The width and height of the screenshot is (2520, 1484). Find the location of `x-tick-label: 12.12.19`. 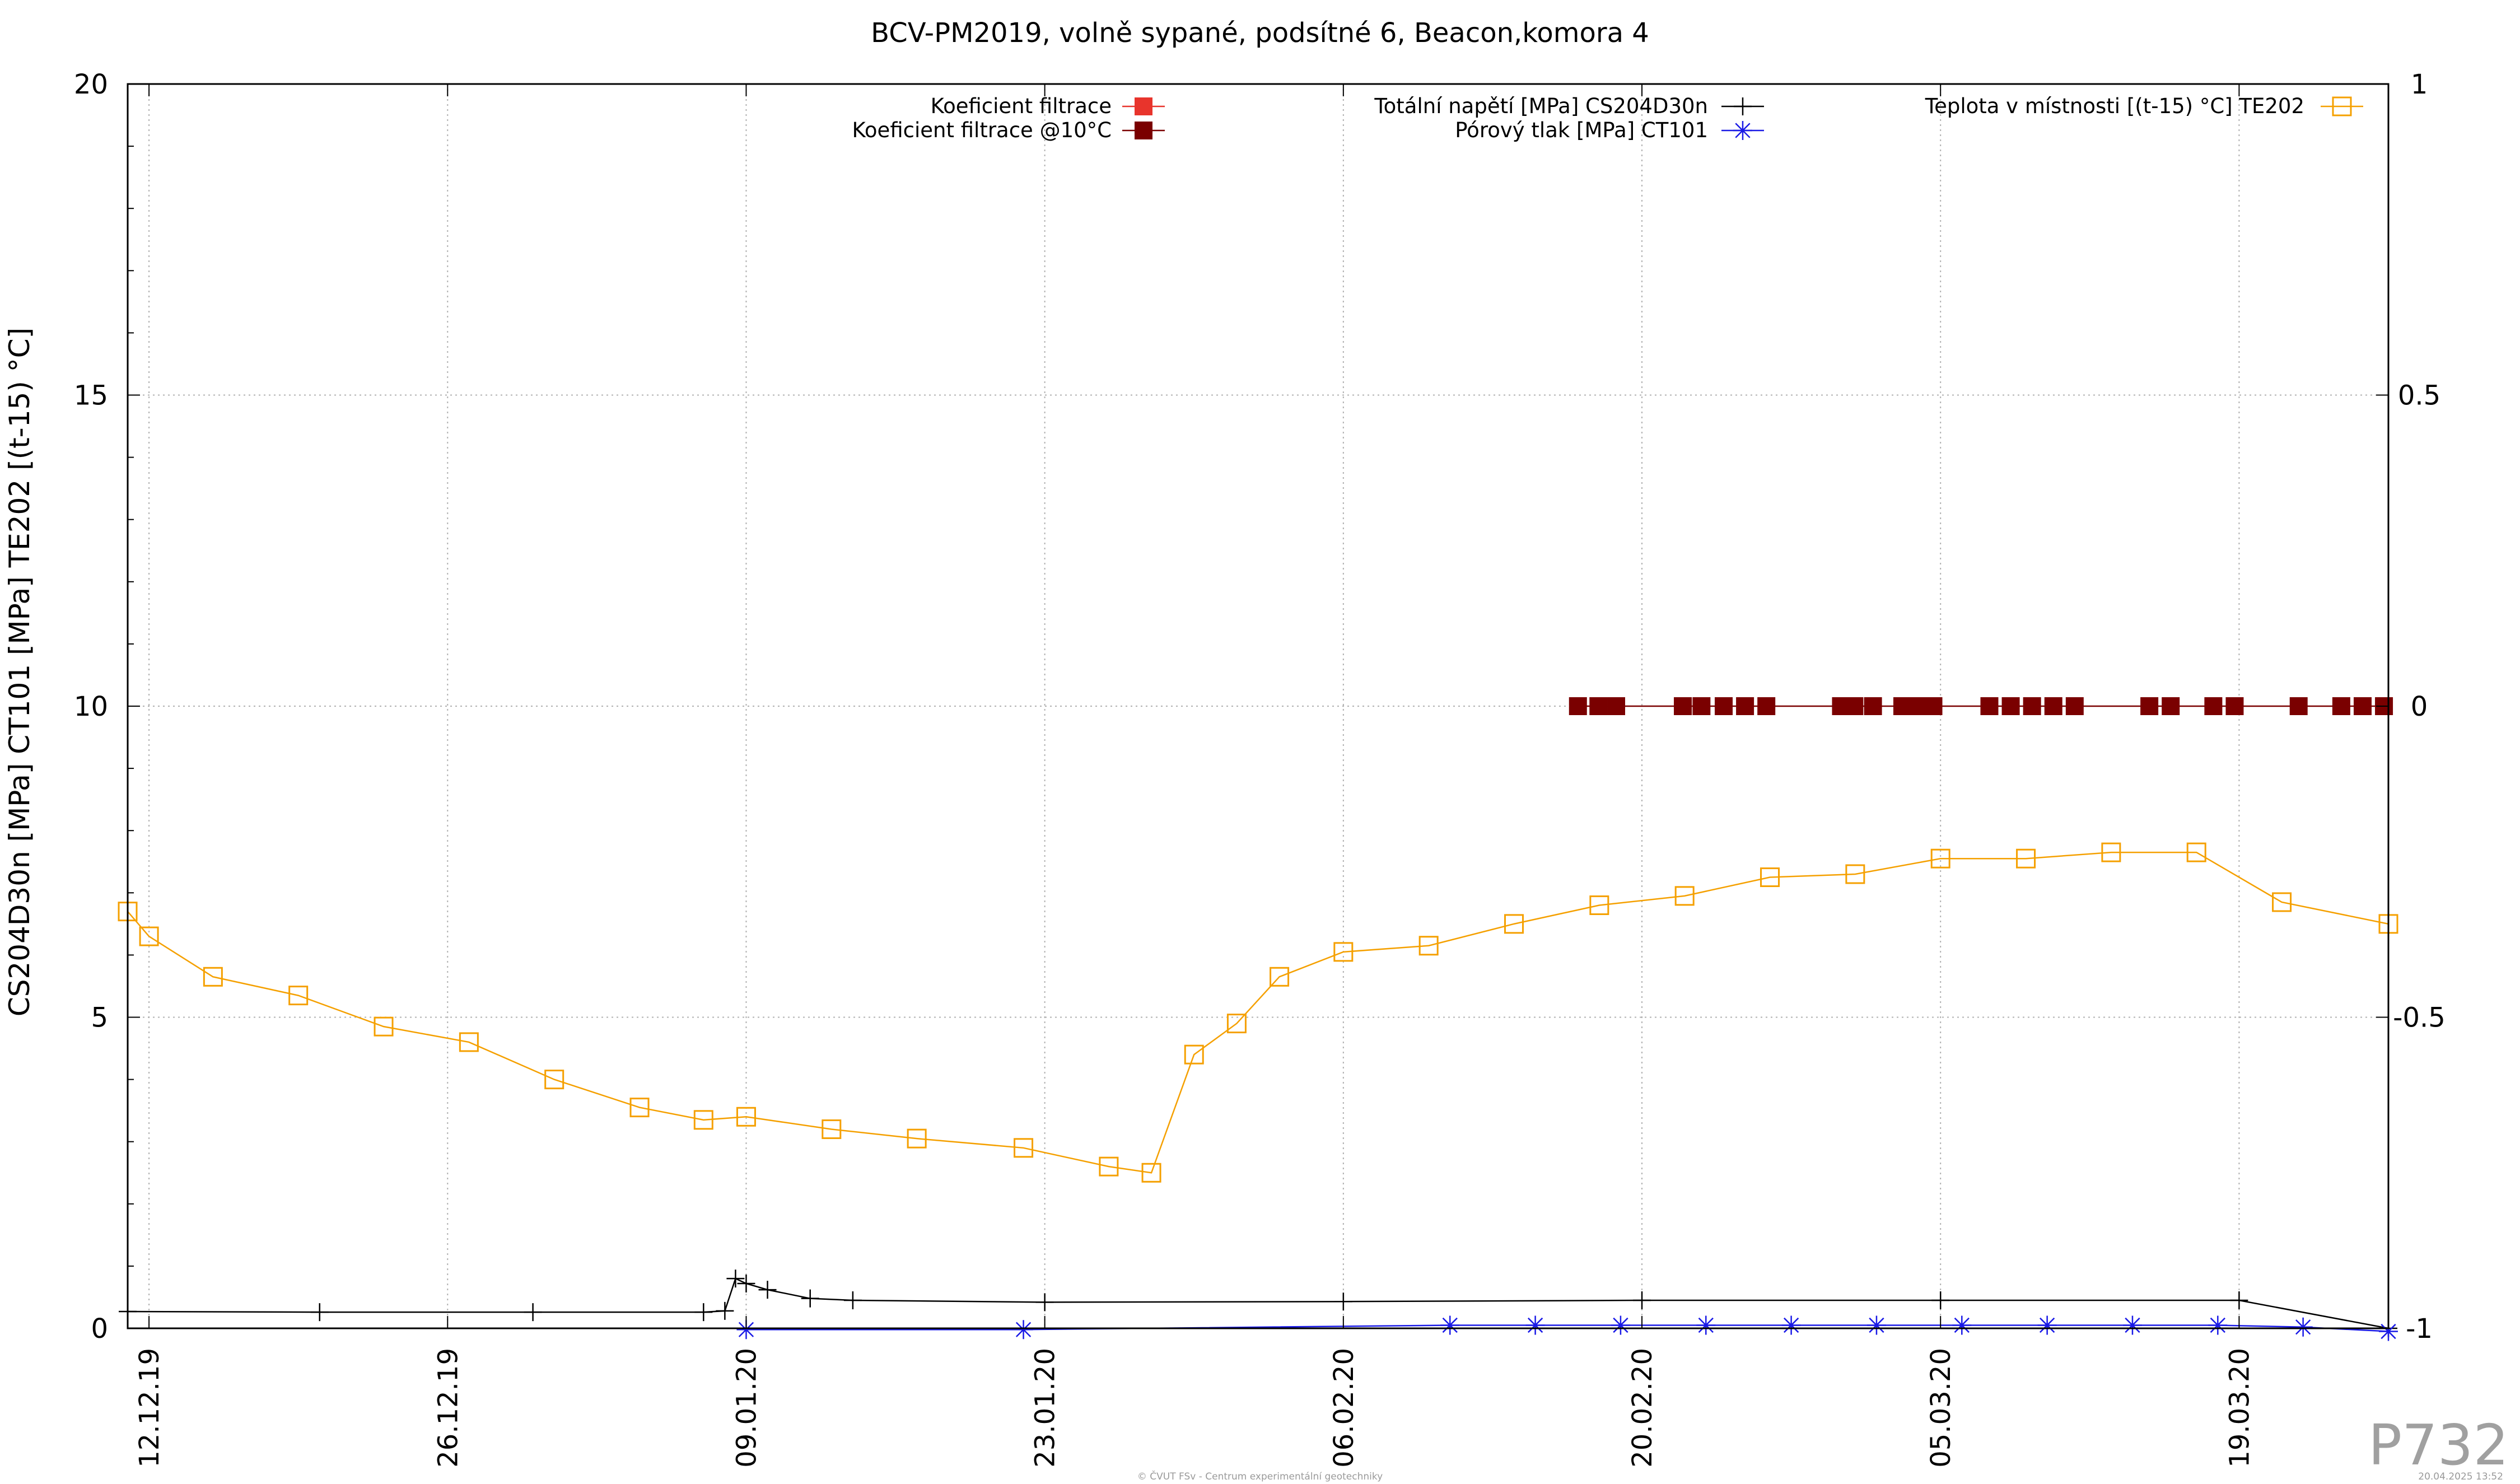

x-tick-label: 12.12.19 is located at coordinates (150, 1408).